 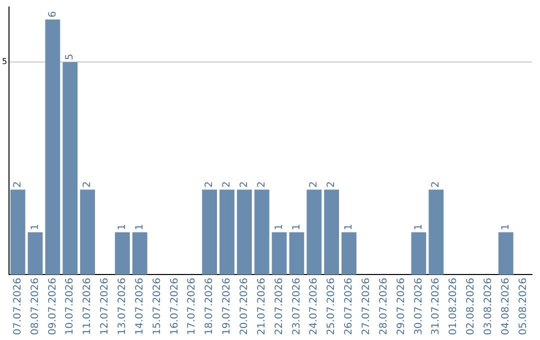 I want to click on x-tick-label: 14.07.2026, so click(x=140, y=307).